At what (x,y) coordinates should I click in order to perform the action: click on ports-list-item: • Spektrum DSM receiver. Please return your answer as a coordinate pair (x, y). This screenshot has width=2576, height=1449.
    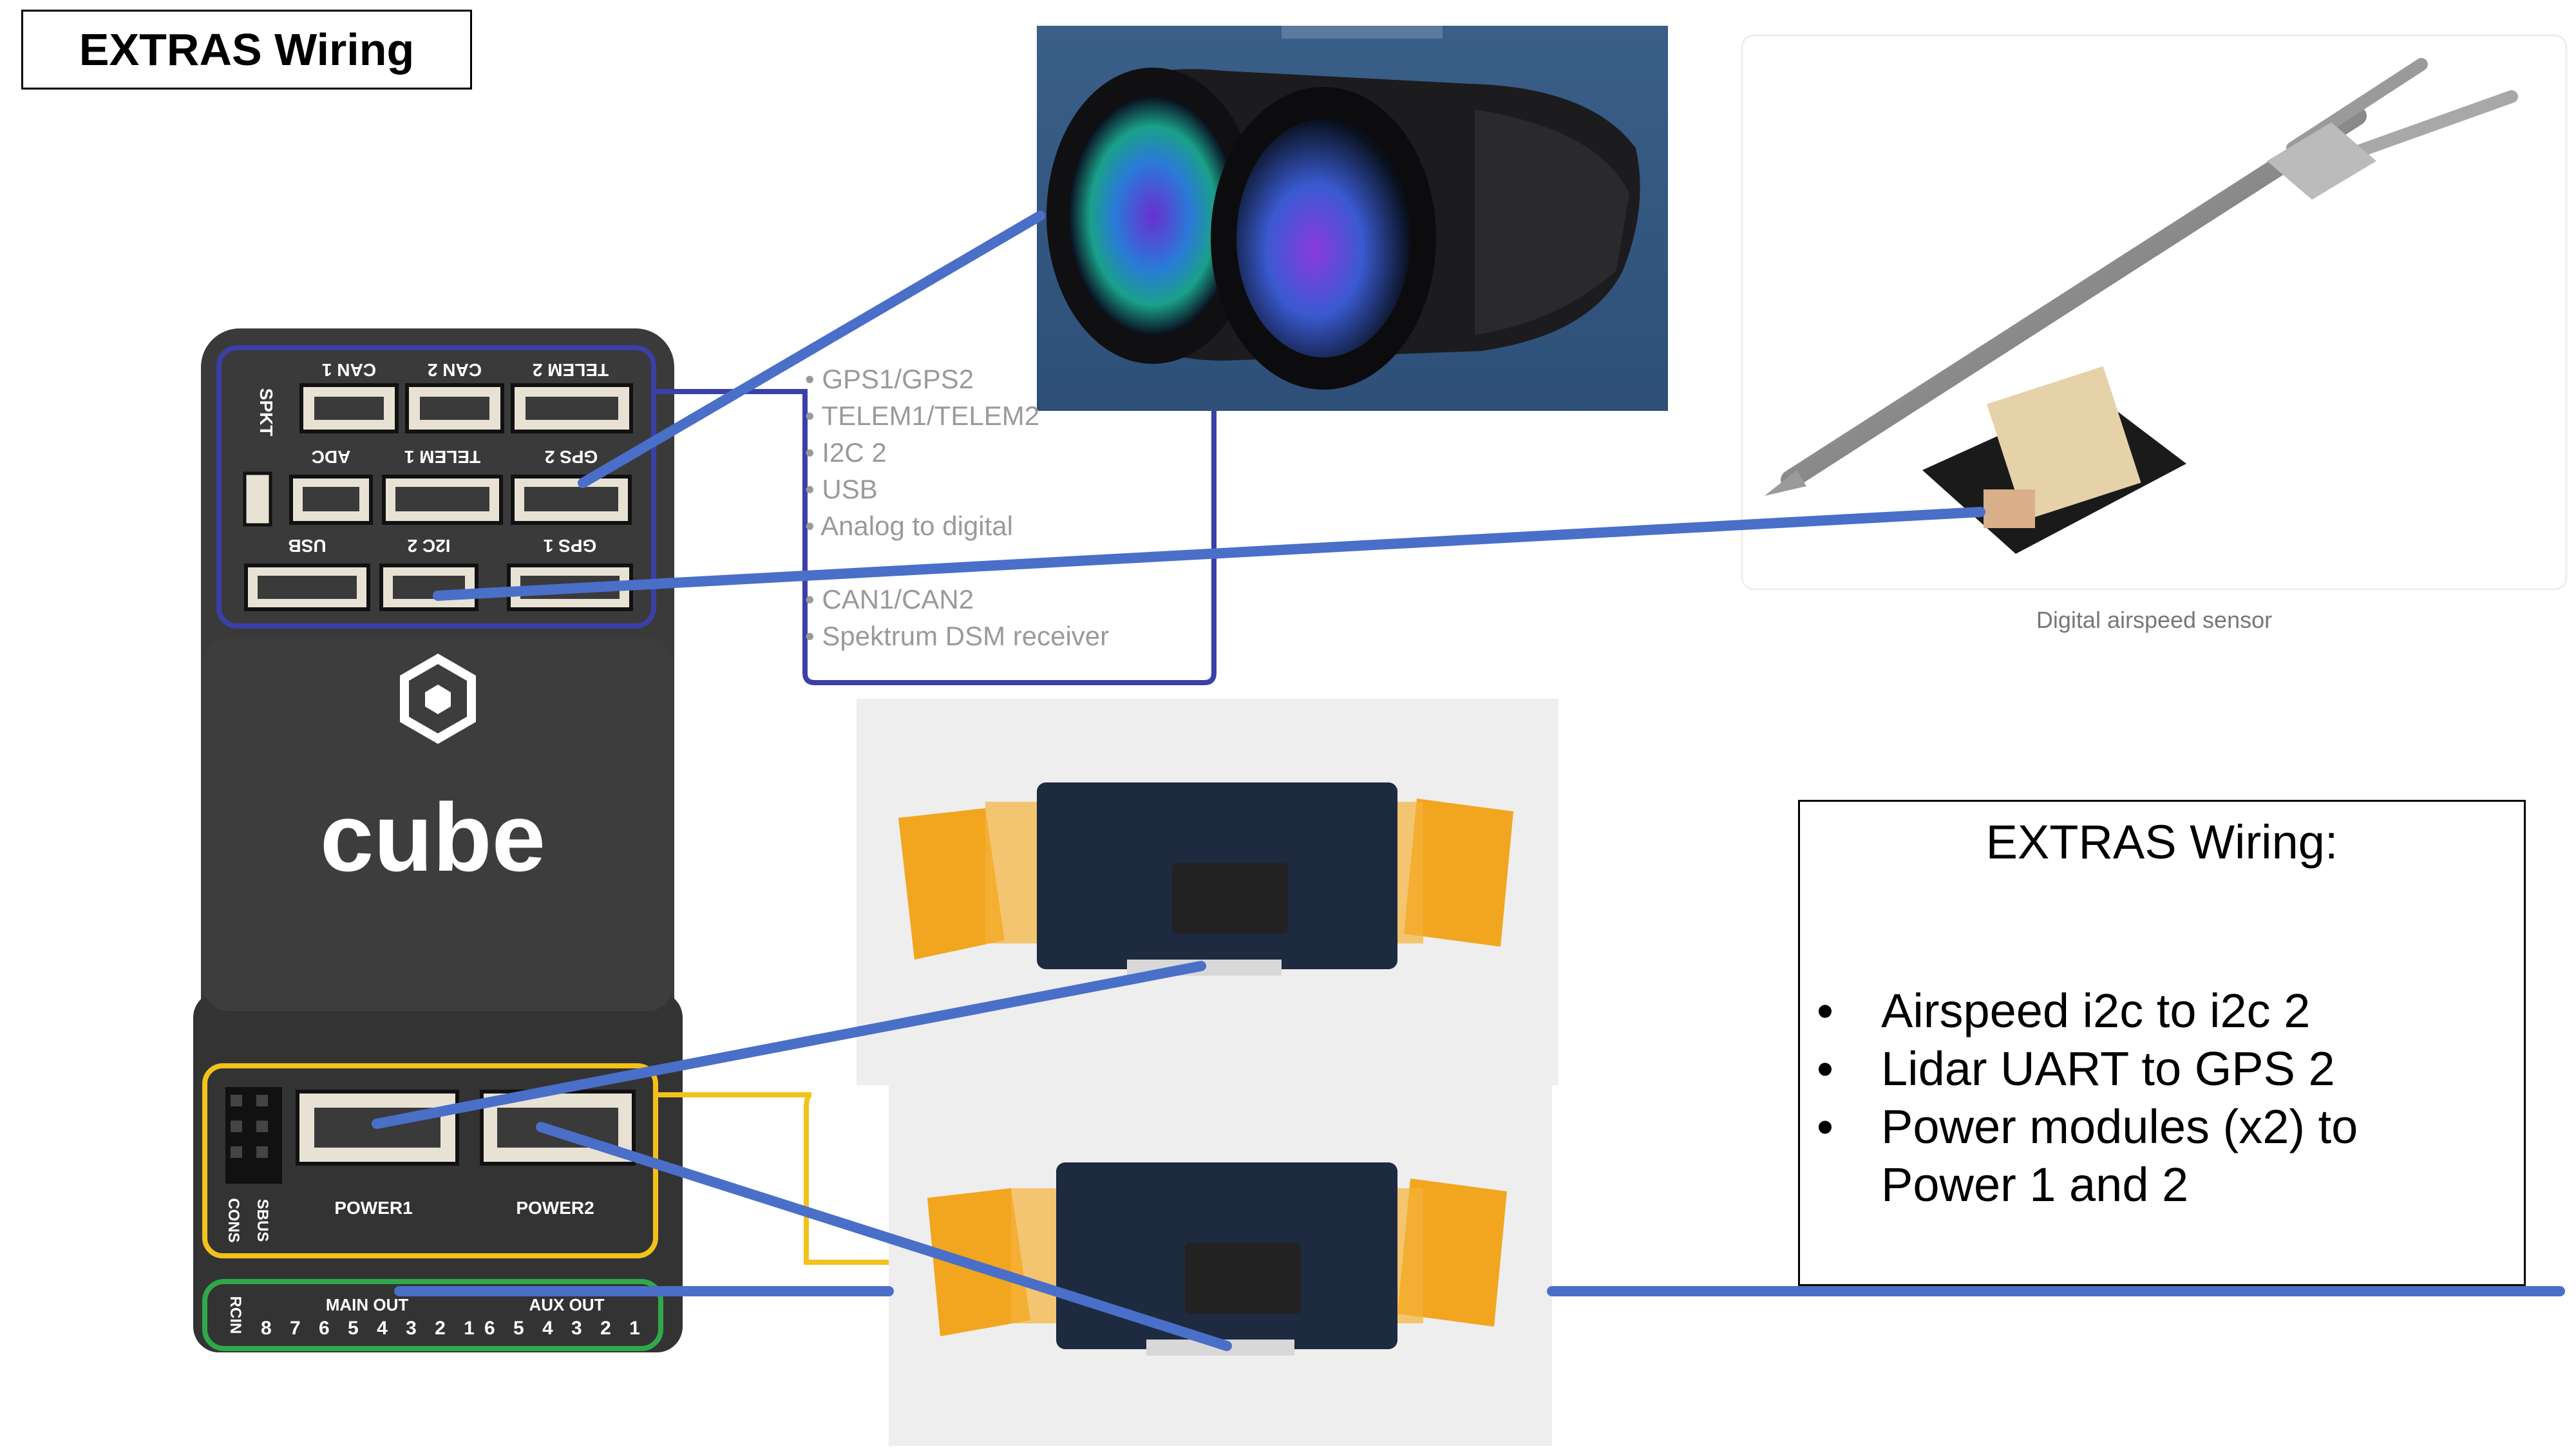
    Looking at the image, I should click on (957, 636).